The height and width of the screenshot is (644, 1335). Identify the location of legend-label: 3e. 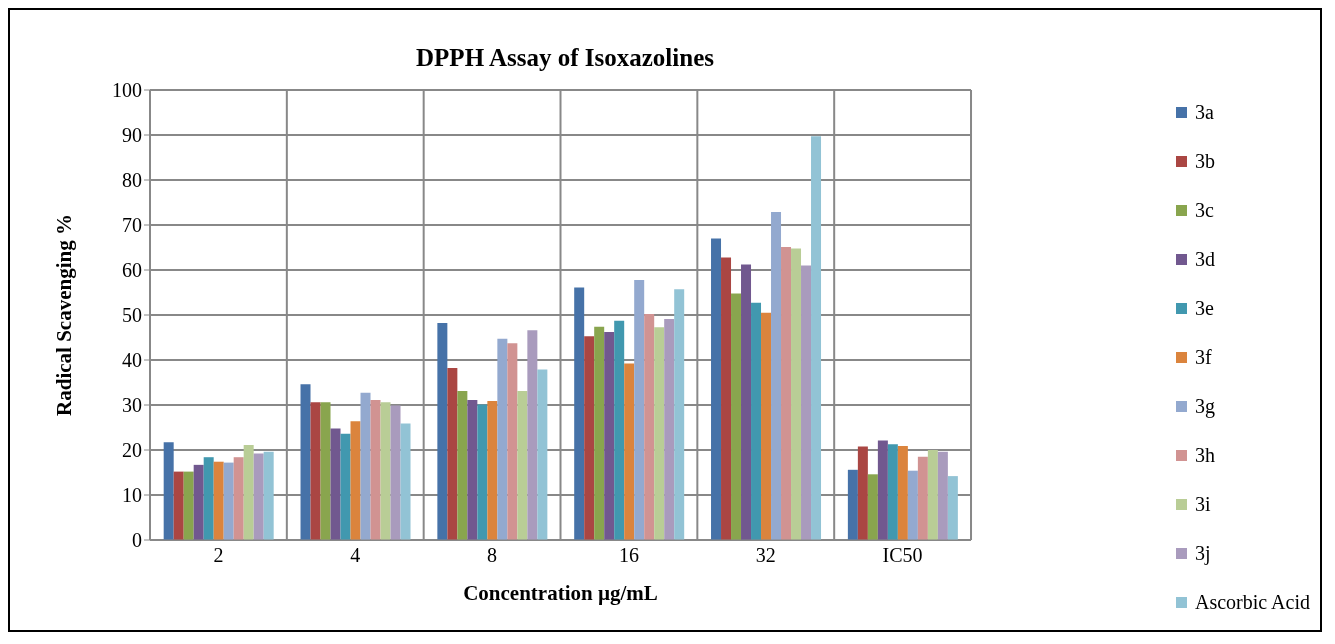
(1204, 308).